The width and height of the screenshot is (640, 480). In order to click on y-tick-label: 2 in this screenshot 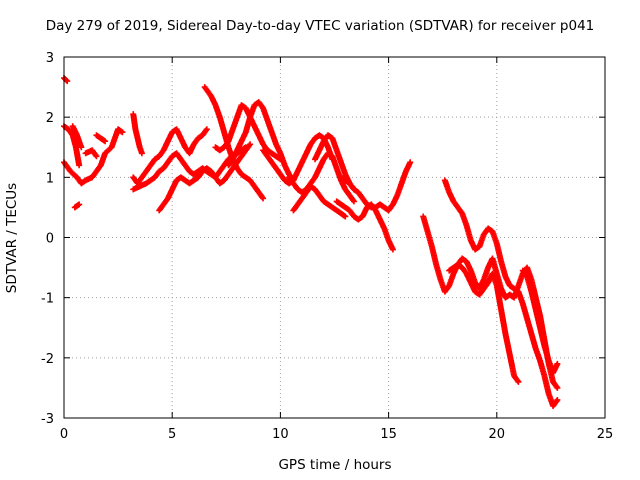, I will do `click(50, 118)`.